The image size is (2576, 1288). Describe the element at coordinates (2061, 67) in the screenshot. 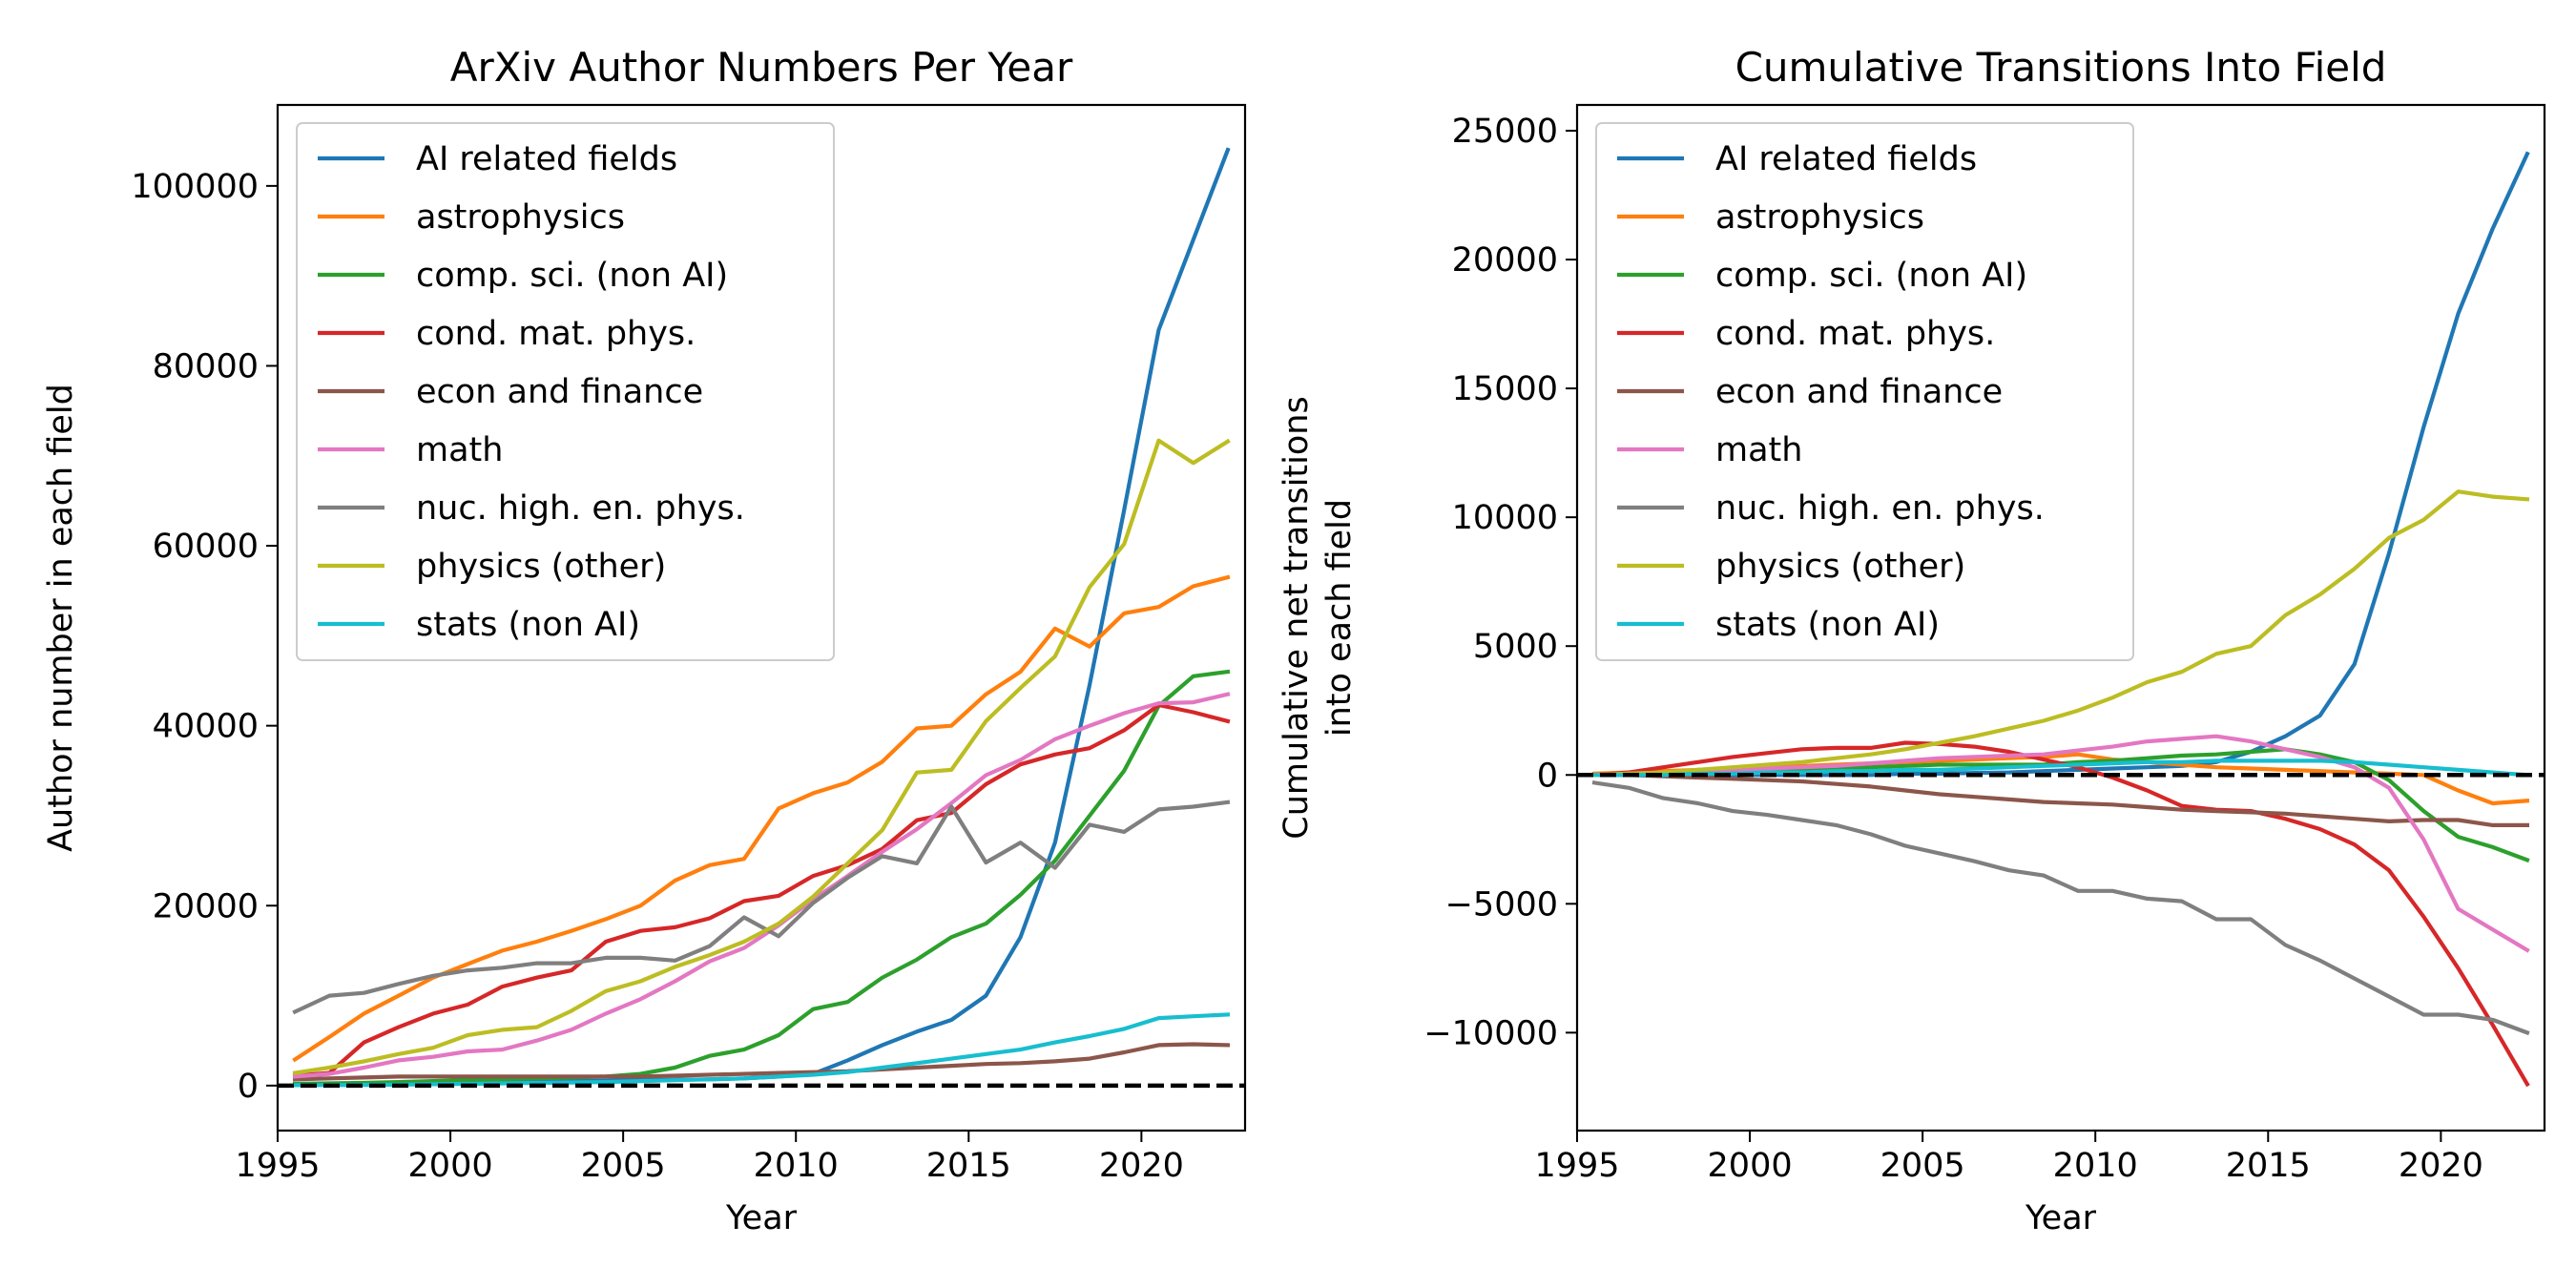

I see `chart-title: Cumulative Transitions Into Field` at that location.